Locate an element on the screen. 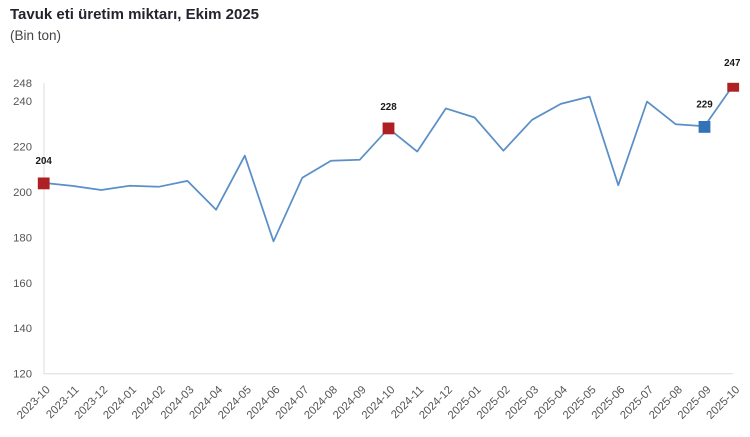  svg-text: 140 is located at coordinates (22, 329).